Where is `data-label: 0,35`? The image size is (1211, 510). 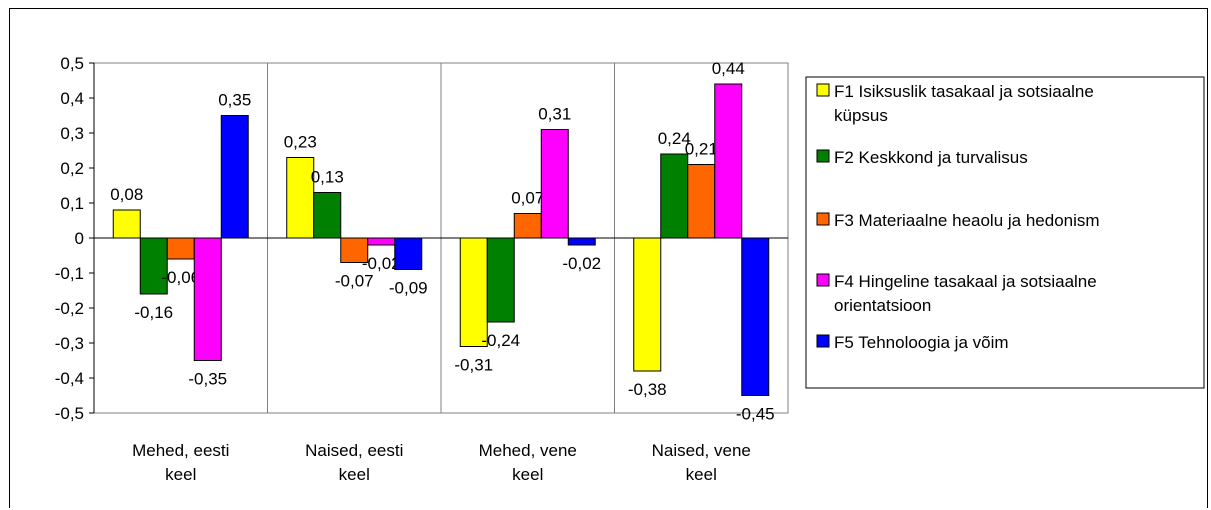 data-label: 0,35 is located at coordinates (234, 100).